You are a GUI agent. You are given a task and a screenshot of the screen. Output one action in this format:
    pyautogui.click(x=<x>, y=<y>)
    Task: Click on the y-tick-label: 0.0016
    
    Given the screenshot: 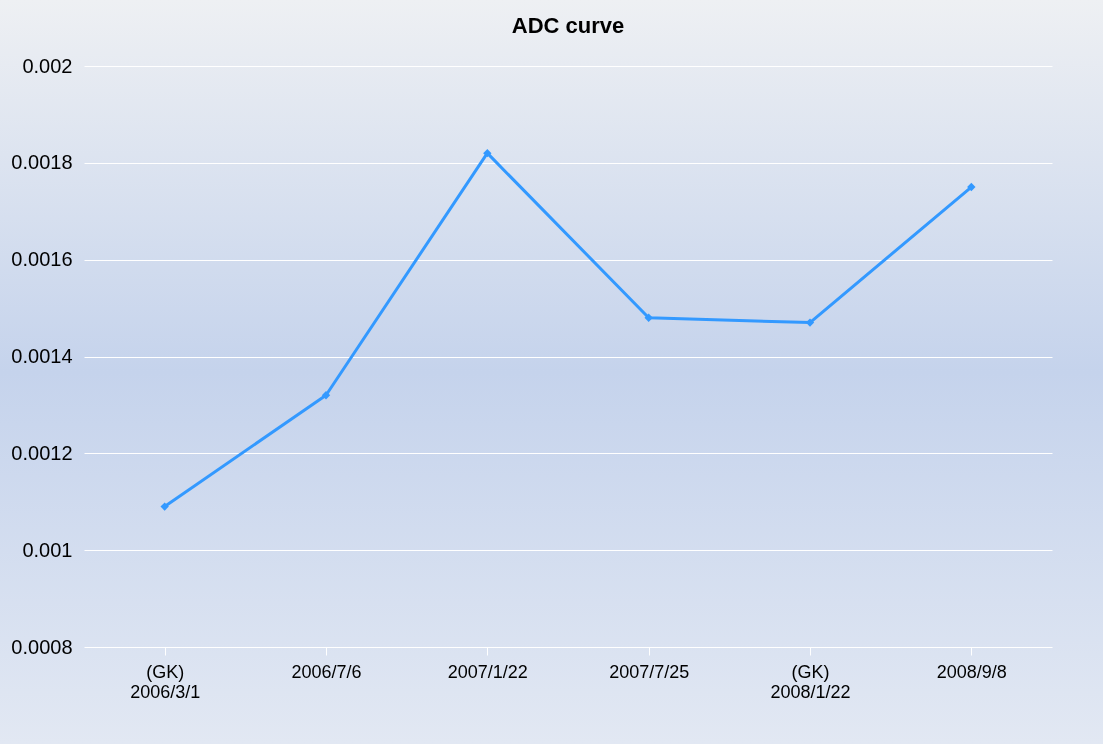 What is the action you would take?
    pyautogui.click(x=42, y=259)
    